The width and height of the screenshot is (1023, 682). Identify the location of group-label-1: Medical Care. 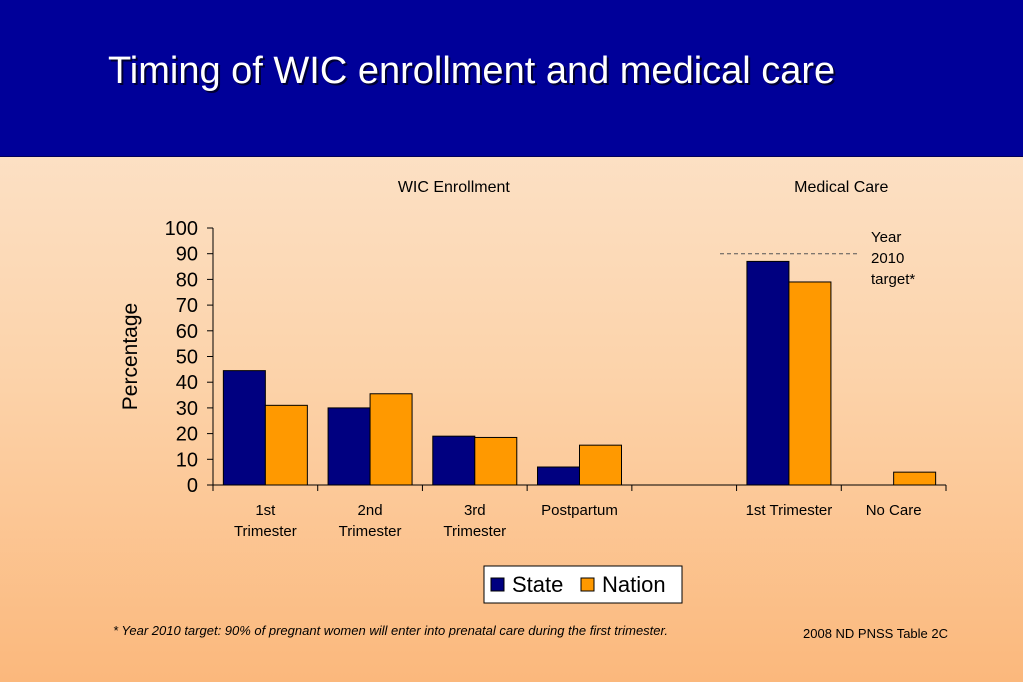
(841, 187).